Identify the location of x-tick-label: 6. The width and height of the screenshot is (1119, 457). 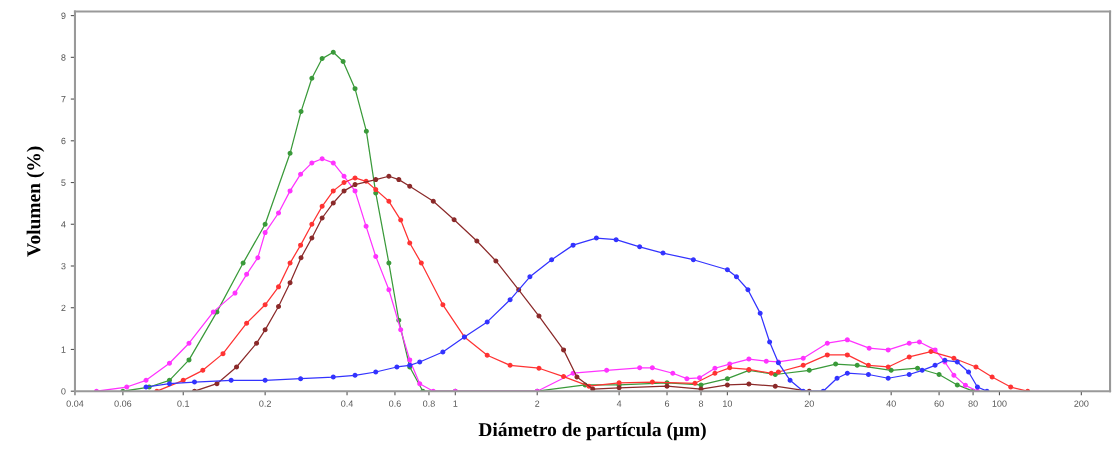
(667, 403).